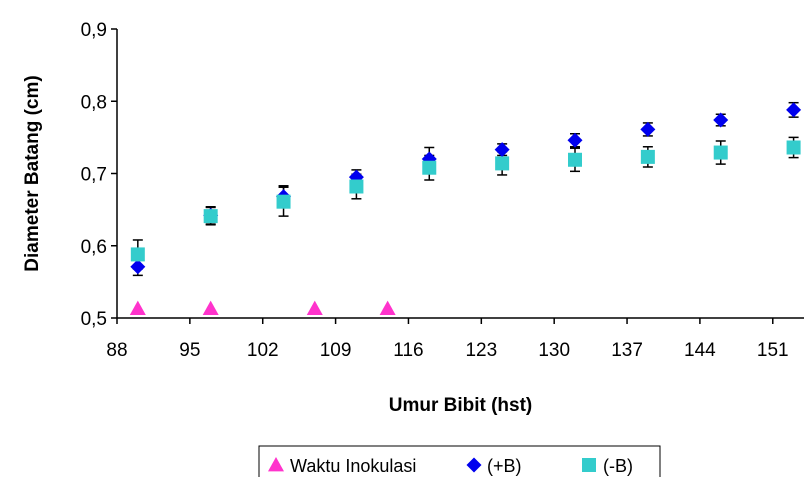  Describe the element at coordinates (94, 319) in the screenshot. I see `y-tick-label: 0,5` at that location.